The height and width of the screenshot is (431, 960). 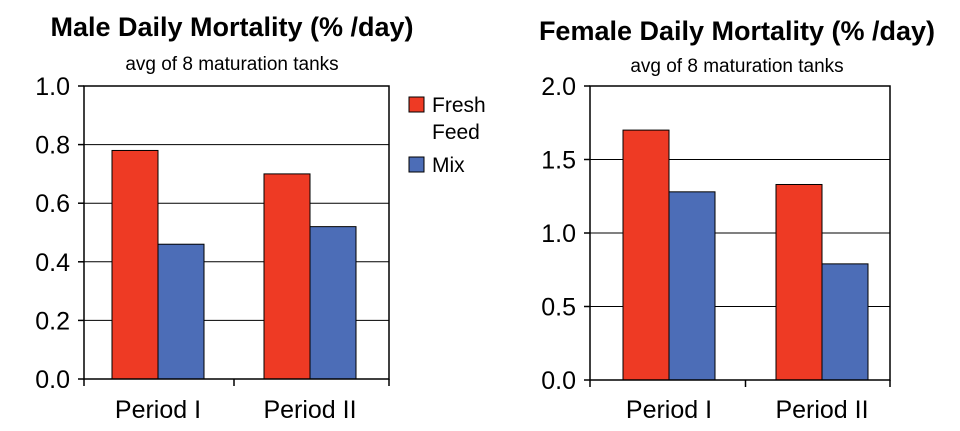 I want to click on male-chart-subtitle: avg of 8 maturation tanks, so click(x=231, y=64).